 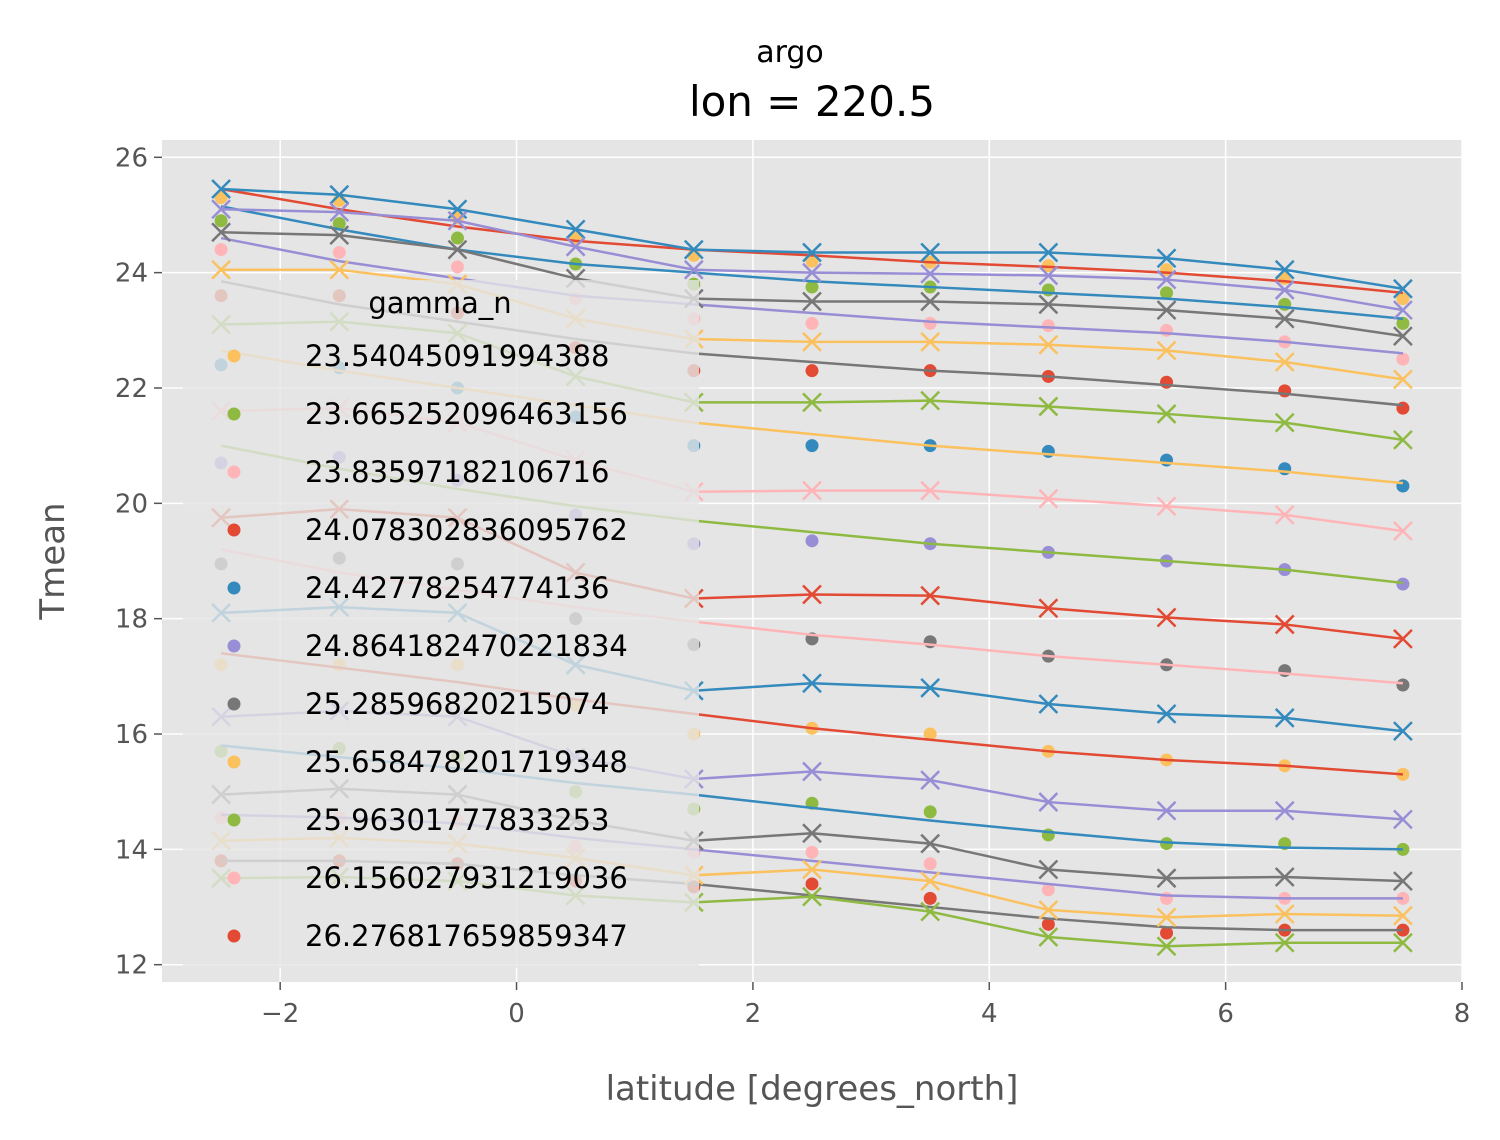 I want to click on legend-label: 25.96301777833253, so click(x=457, y=820).